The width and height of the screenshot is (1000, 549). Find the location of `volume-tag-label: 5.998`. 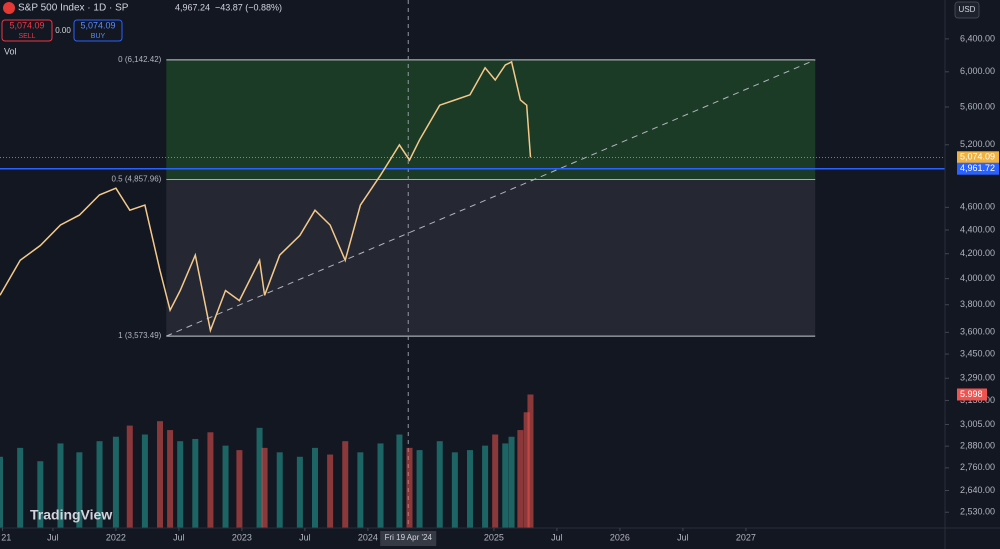

volume-tag-label: 5.998 is located at coordinates (971, 394).